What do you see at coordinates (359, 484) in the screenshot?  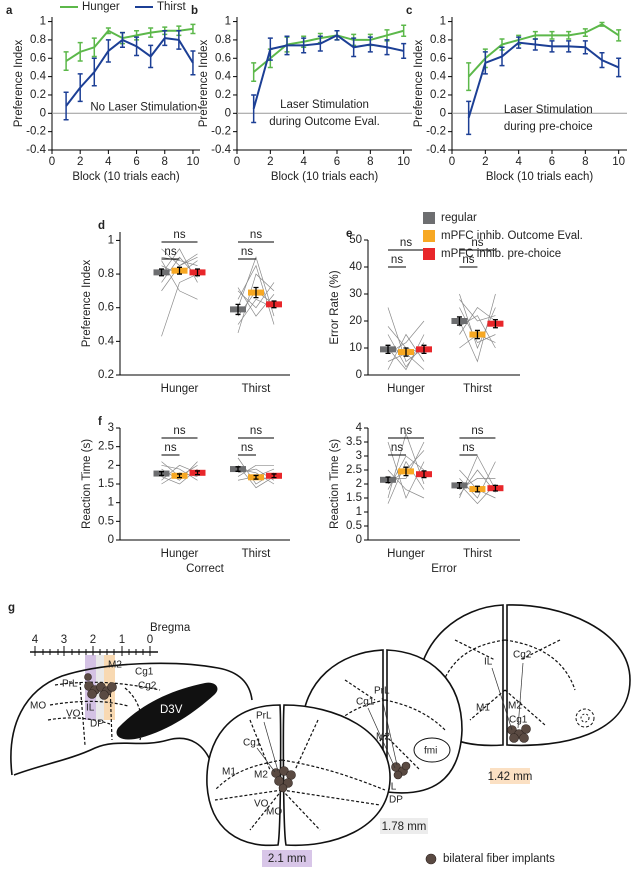 I see `y-tick-label: 2` at bounding box center [359, 484].